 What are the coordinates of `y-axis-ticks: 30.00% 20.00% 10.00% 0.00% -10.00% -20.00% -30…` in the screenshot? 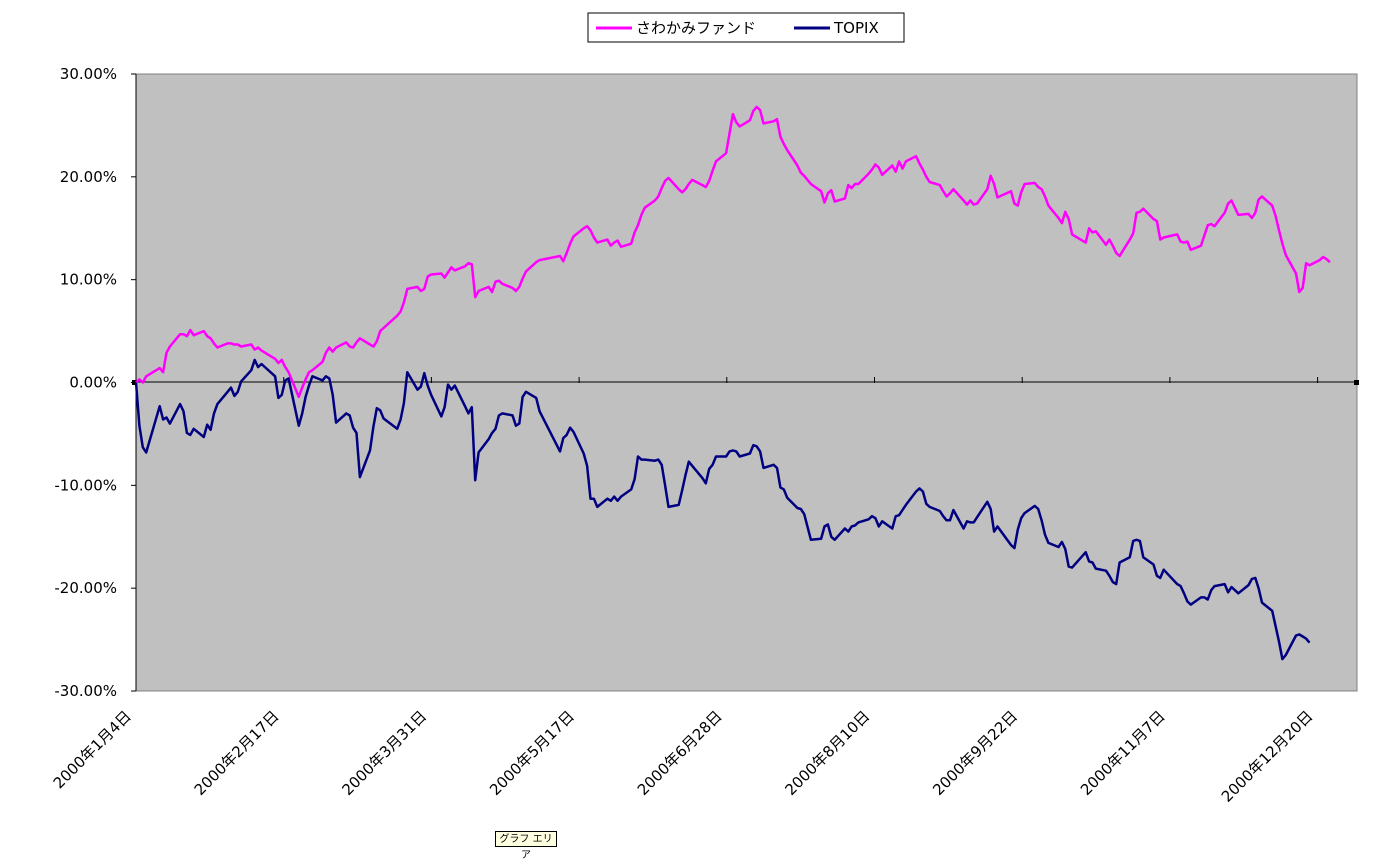 It's located at (95, 382).